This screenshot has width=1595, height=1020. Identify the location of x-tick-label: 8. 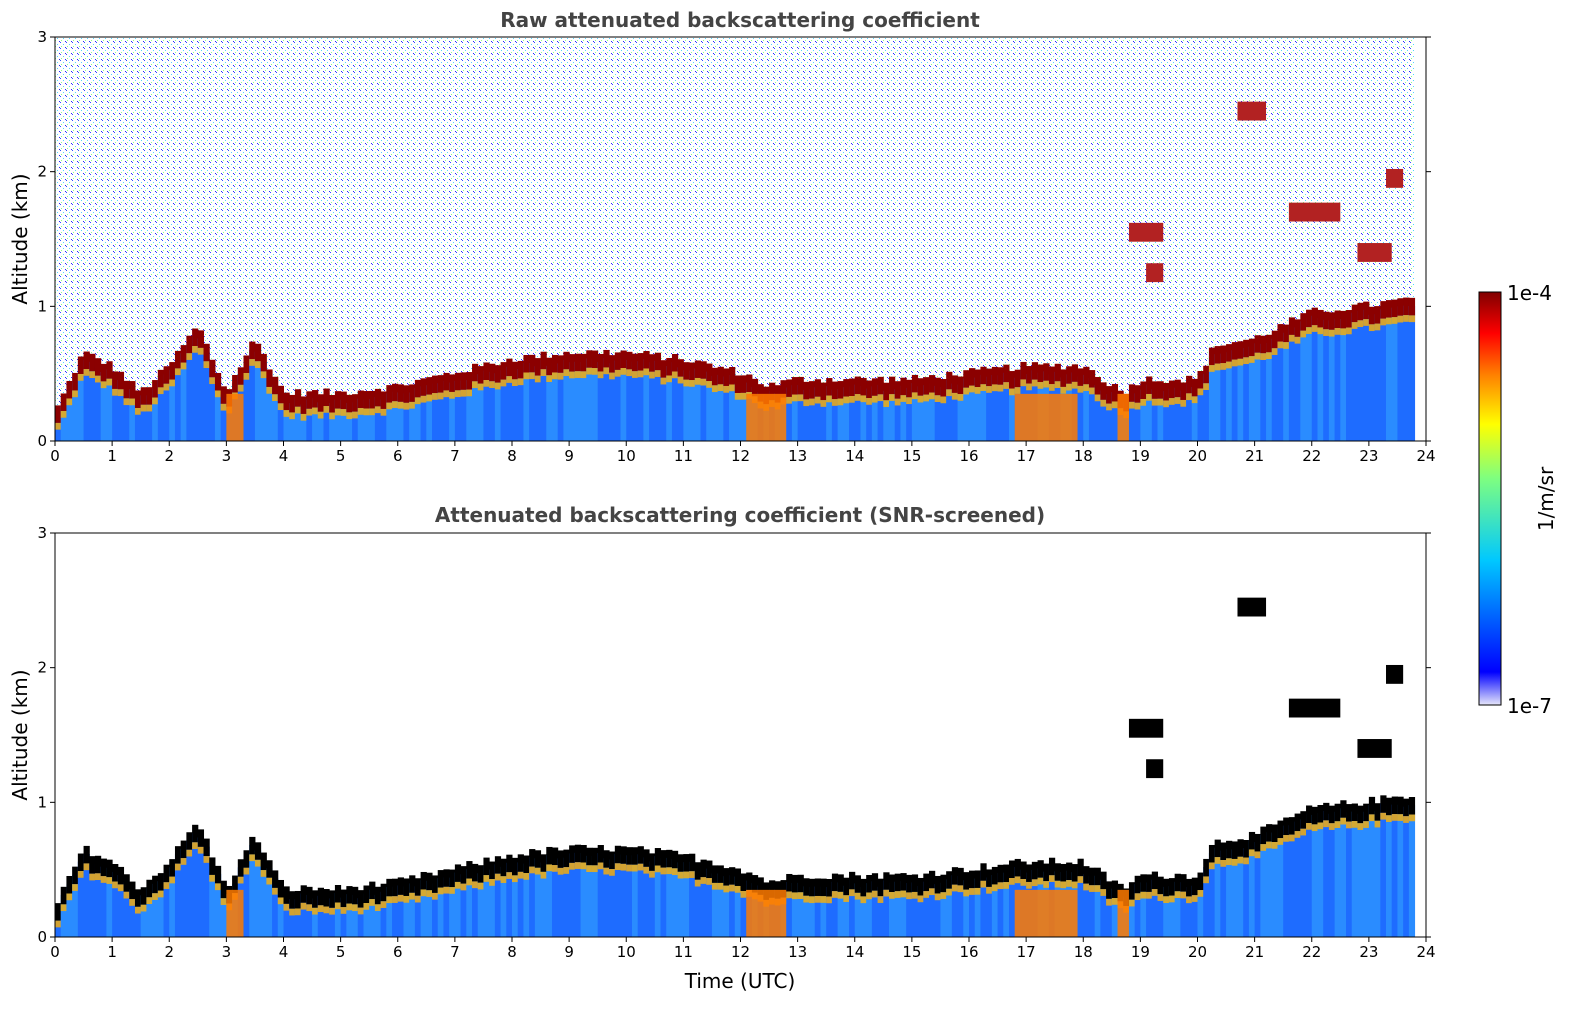
(512, 456).